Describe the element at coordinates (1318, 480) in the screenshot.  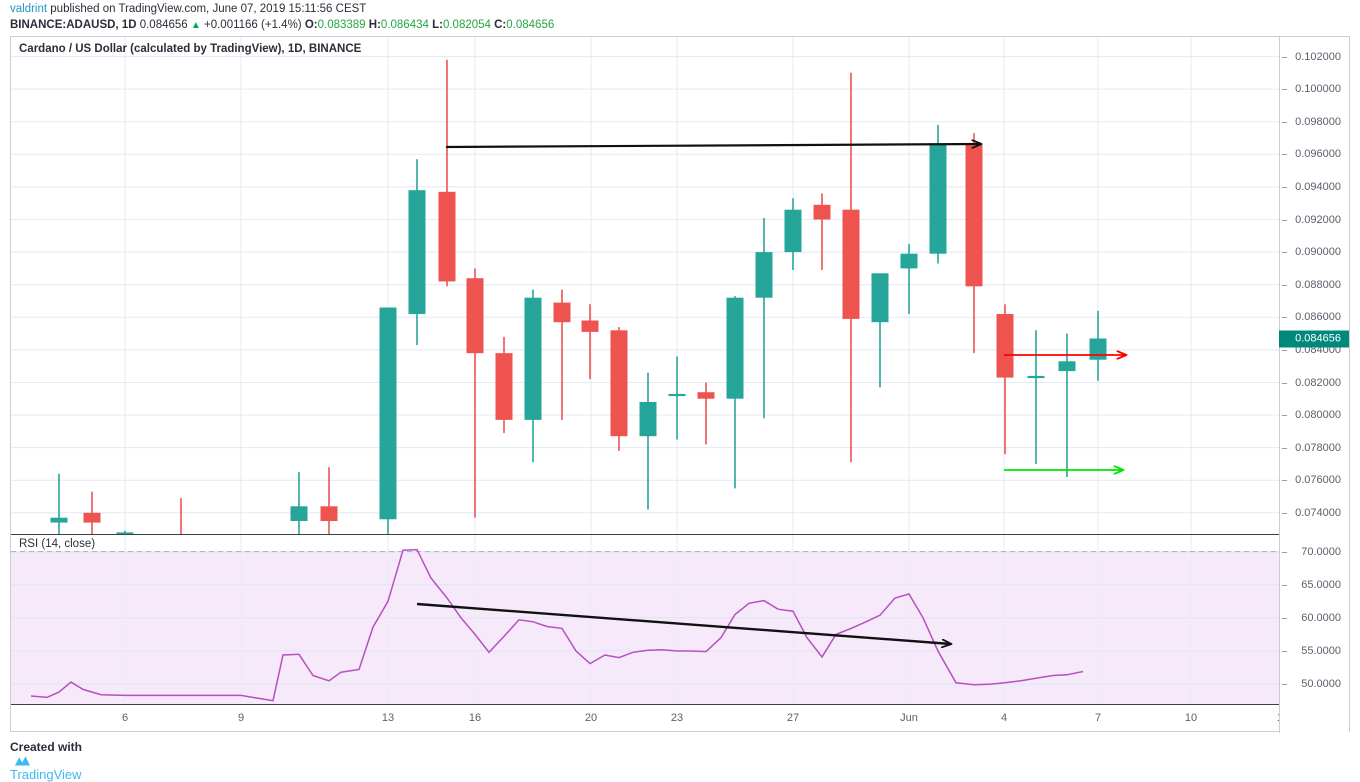
I see `price-axis-label: 0.076000` at that location.